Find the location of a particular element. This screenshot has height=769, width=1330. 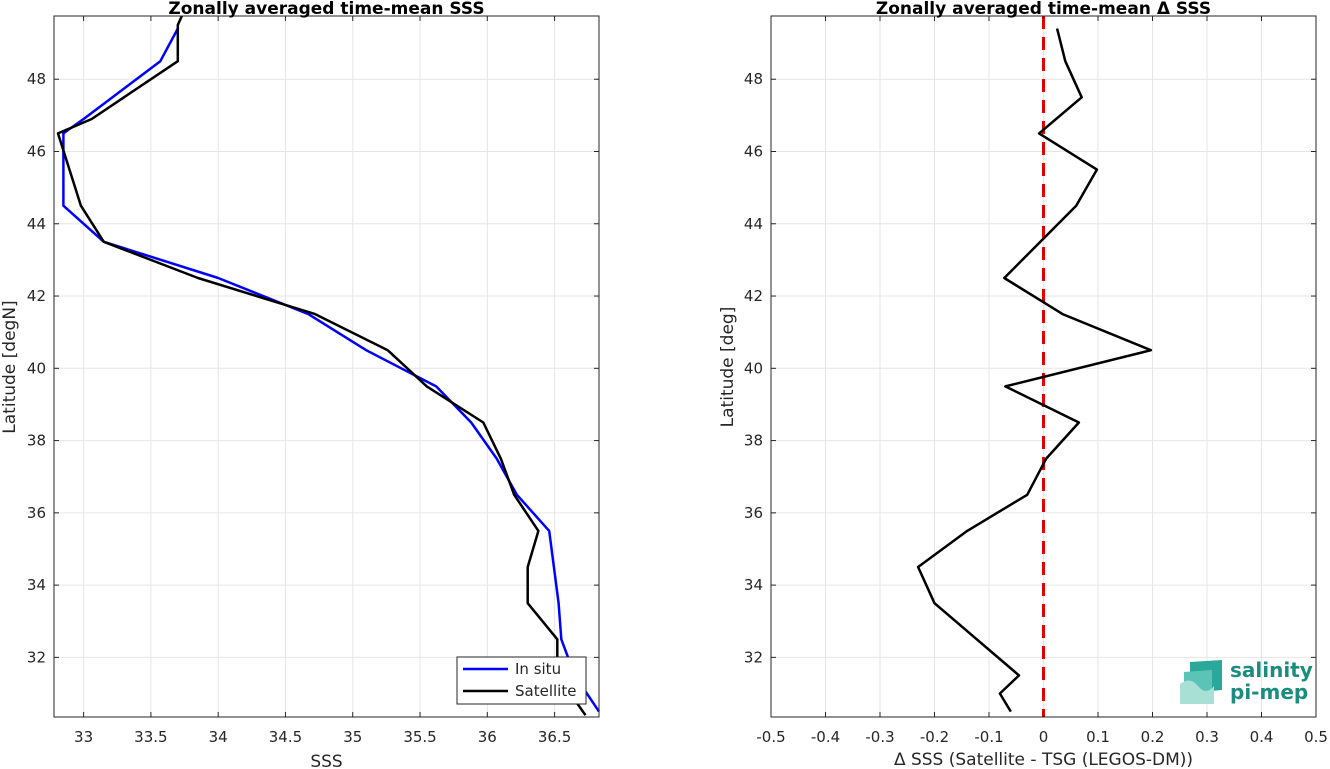

delta-y-tick-label: 32 is located at coordinates (753, 657).